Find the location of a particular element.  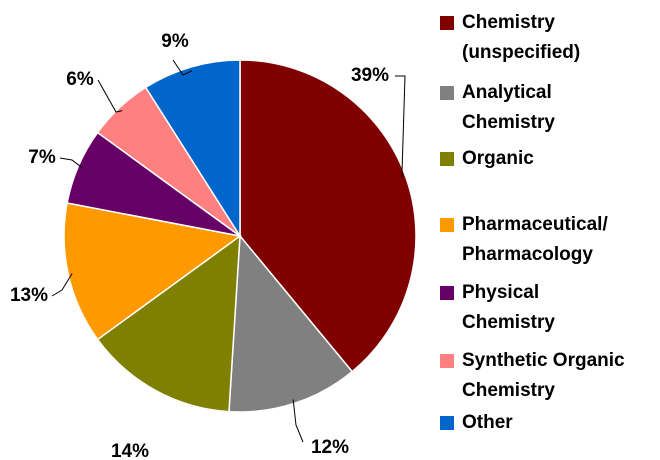

data-label: 7% is located at coordinates (42, 157).